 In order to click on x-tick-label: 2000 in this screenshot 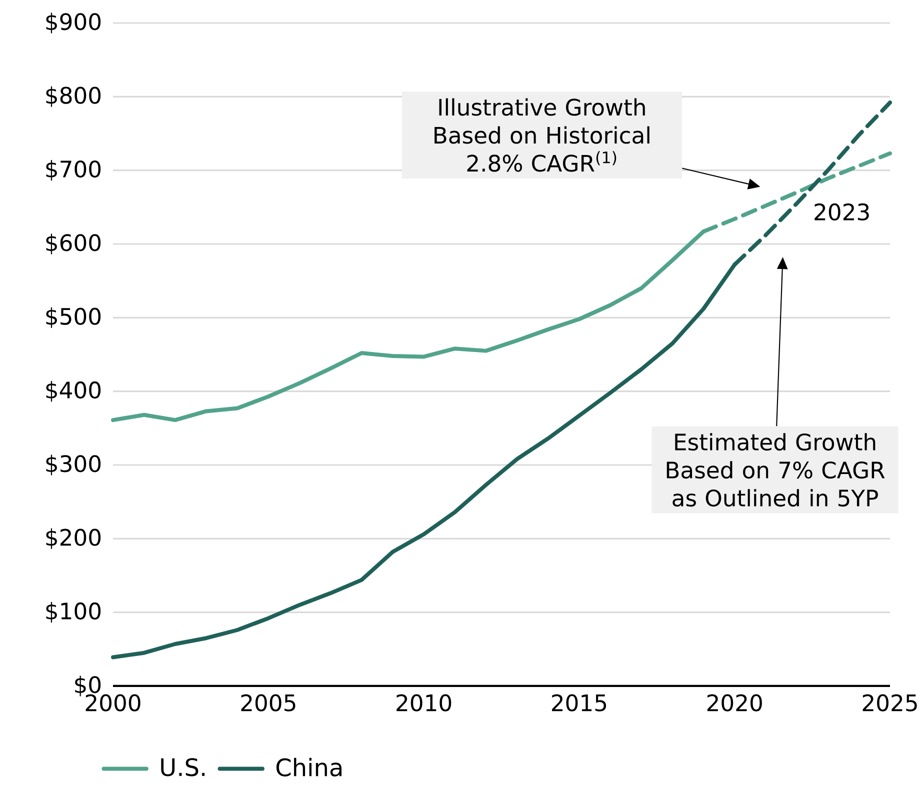, I will do `click(113, 703)`.